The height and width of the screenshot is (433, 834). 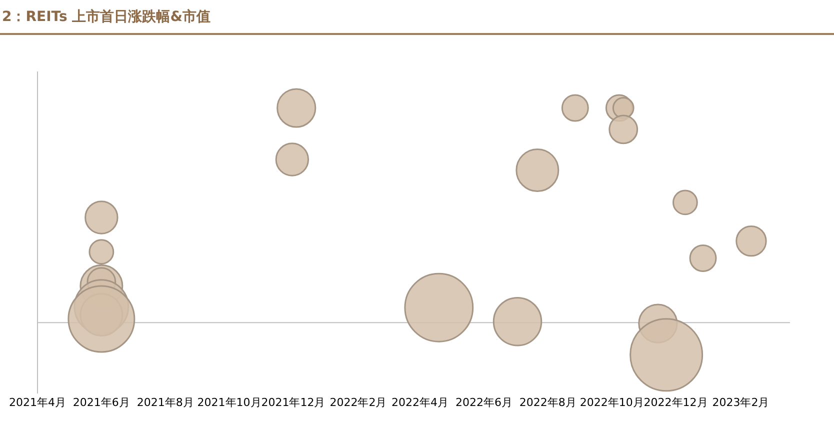 I want to click on x-tick-label: 2022年4月, so click(x=420, y=402).